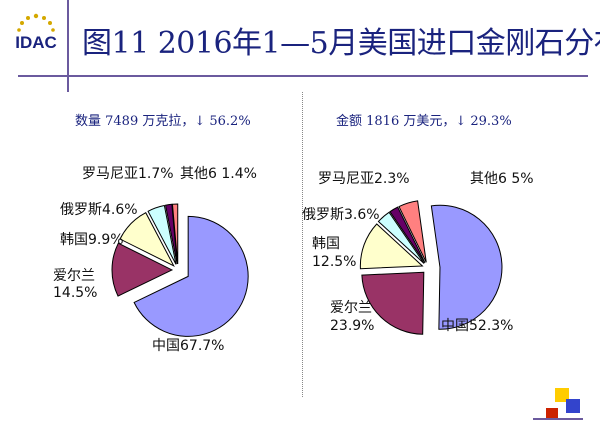 The height and width of the screenshot is (431, 600). Describe the element at coordinates (99, 210) in the screenshot. I see `label-russia-left: 俄罗斯4.6%` at that location.